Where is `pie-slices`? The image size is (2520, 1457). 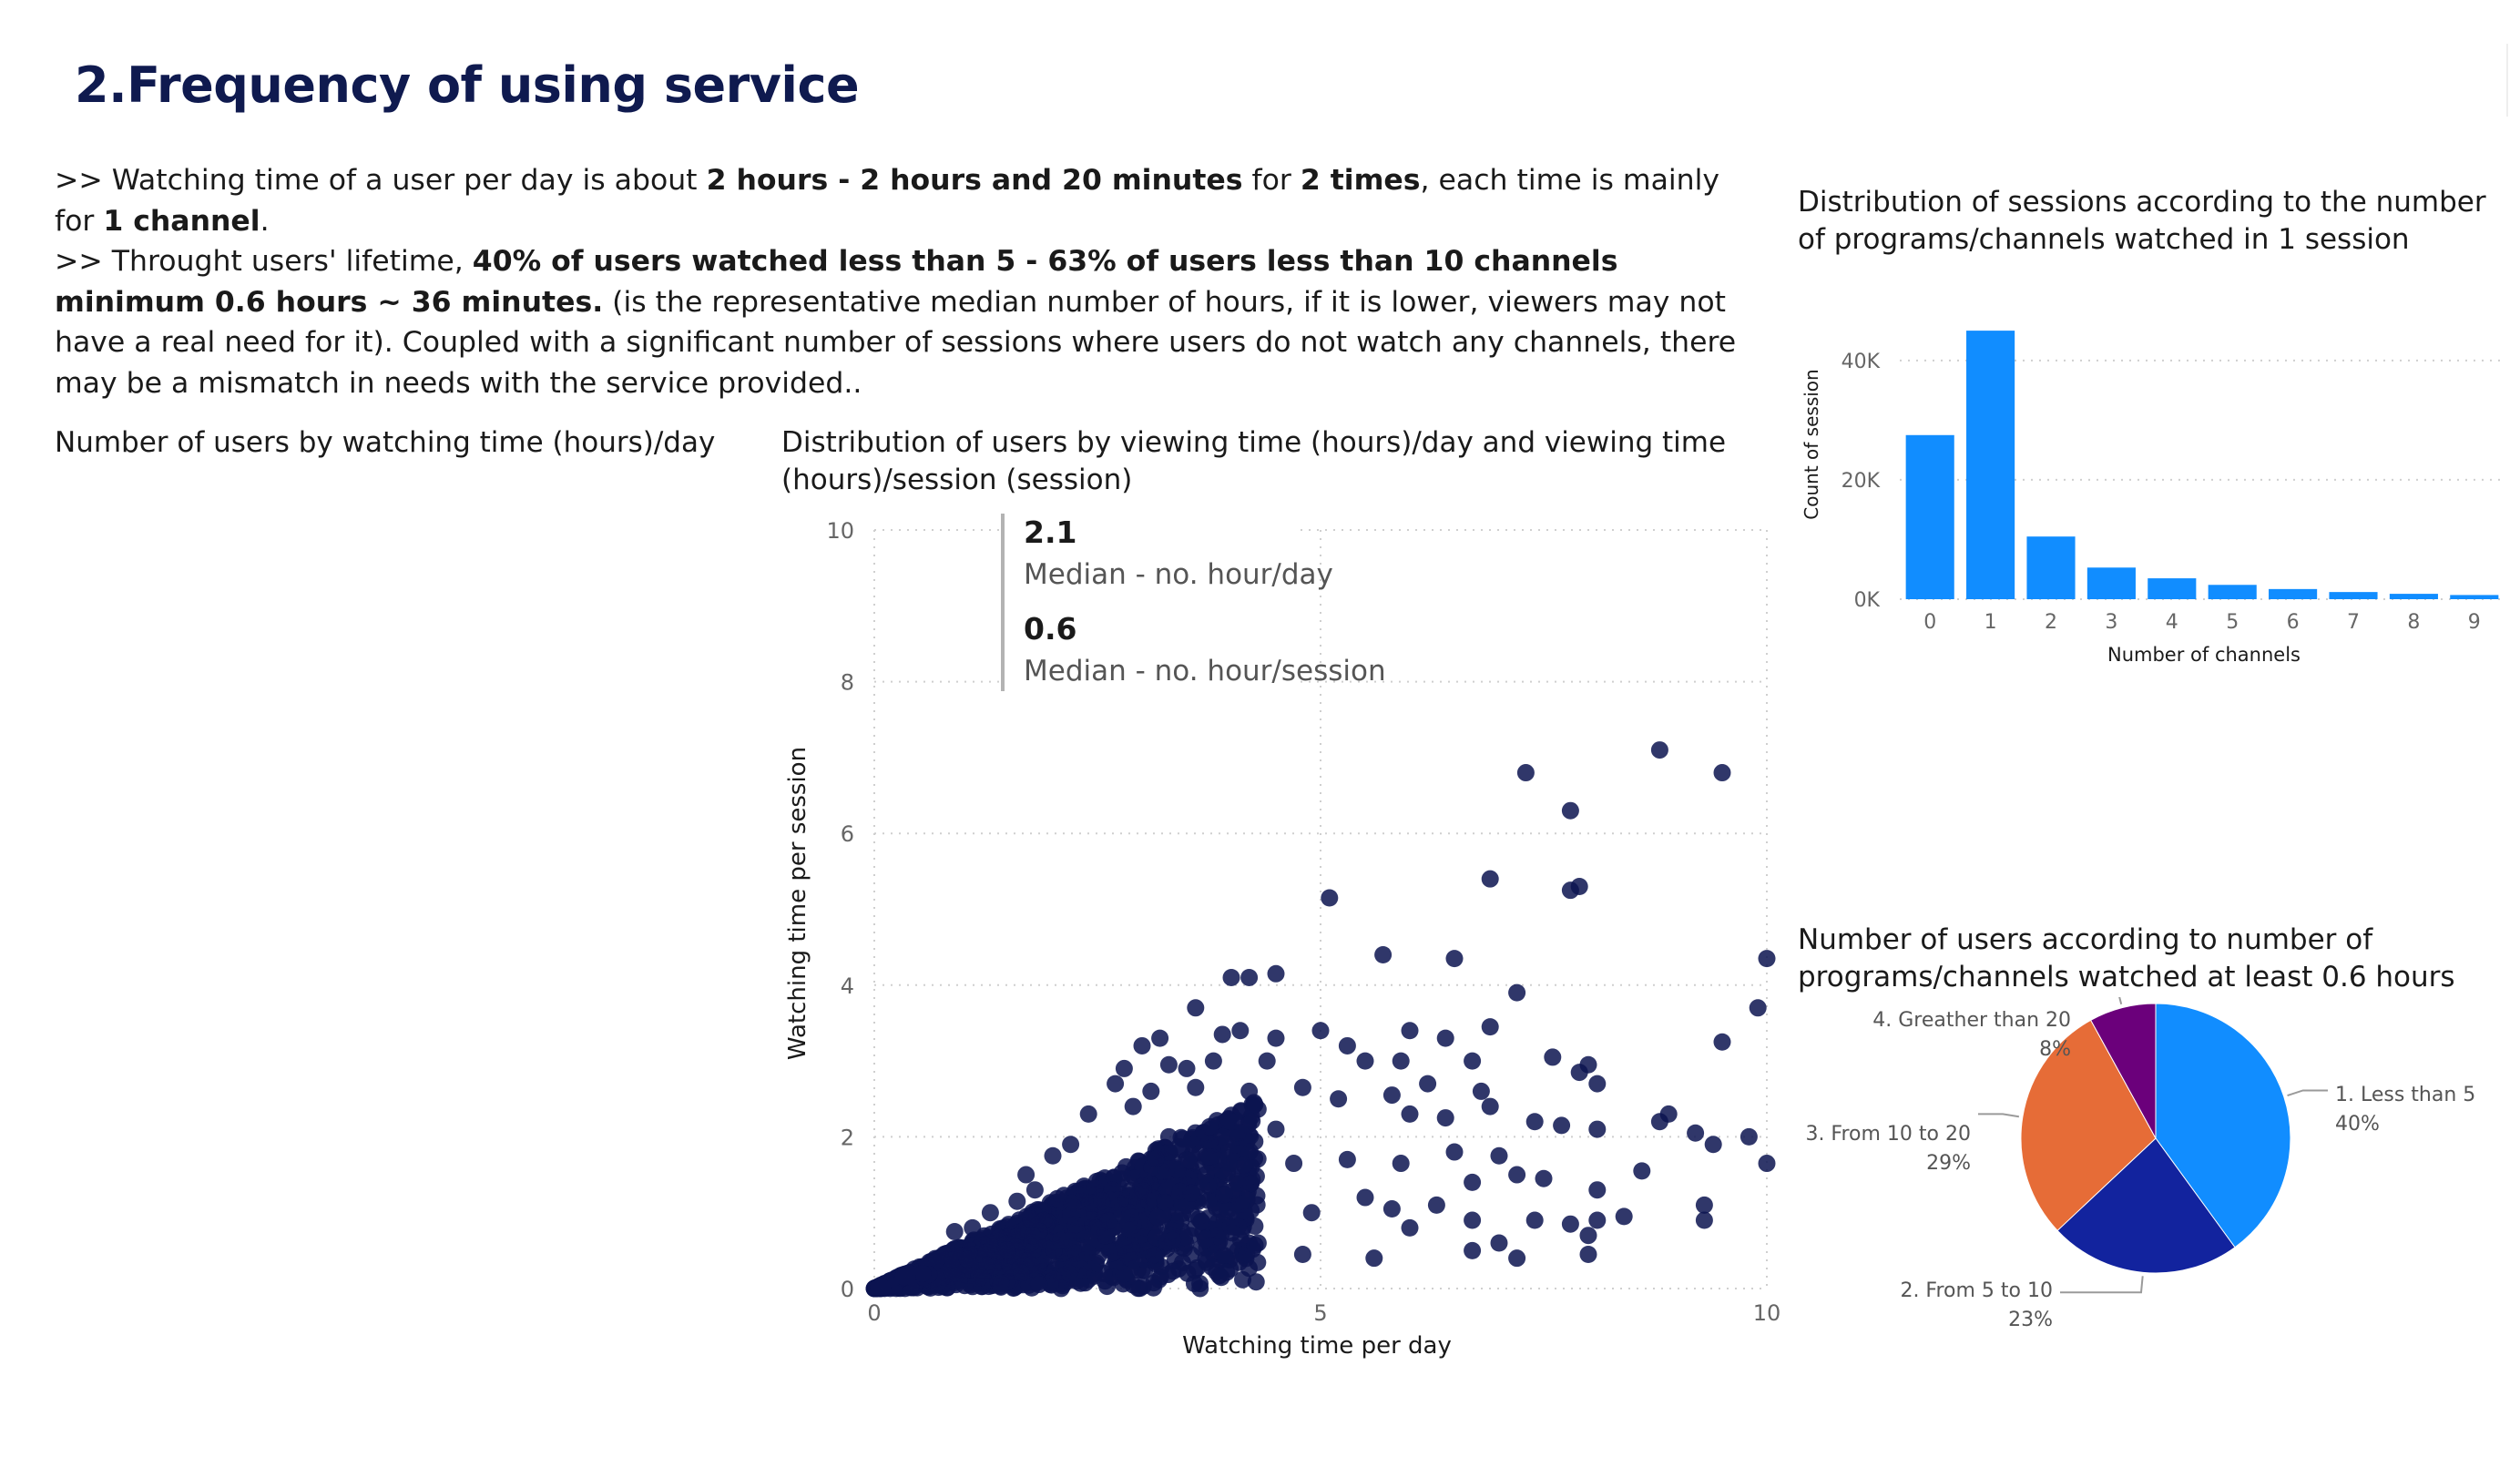
pie-slices is located at coordinates (2155, 1139).